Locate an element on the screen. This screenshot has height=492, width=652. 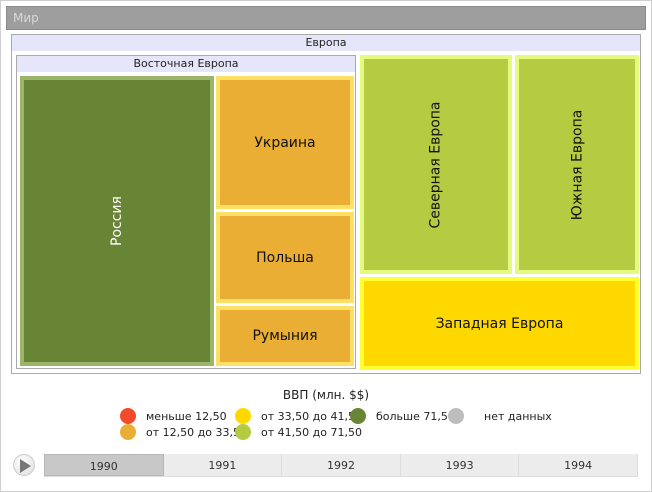
tile-label: Россия is located at coordinates (117, 221).